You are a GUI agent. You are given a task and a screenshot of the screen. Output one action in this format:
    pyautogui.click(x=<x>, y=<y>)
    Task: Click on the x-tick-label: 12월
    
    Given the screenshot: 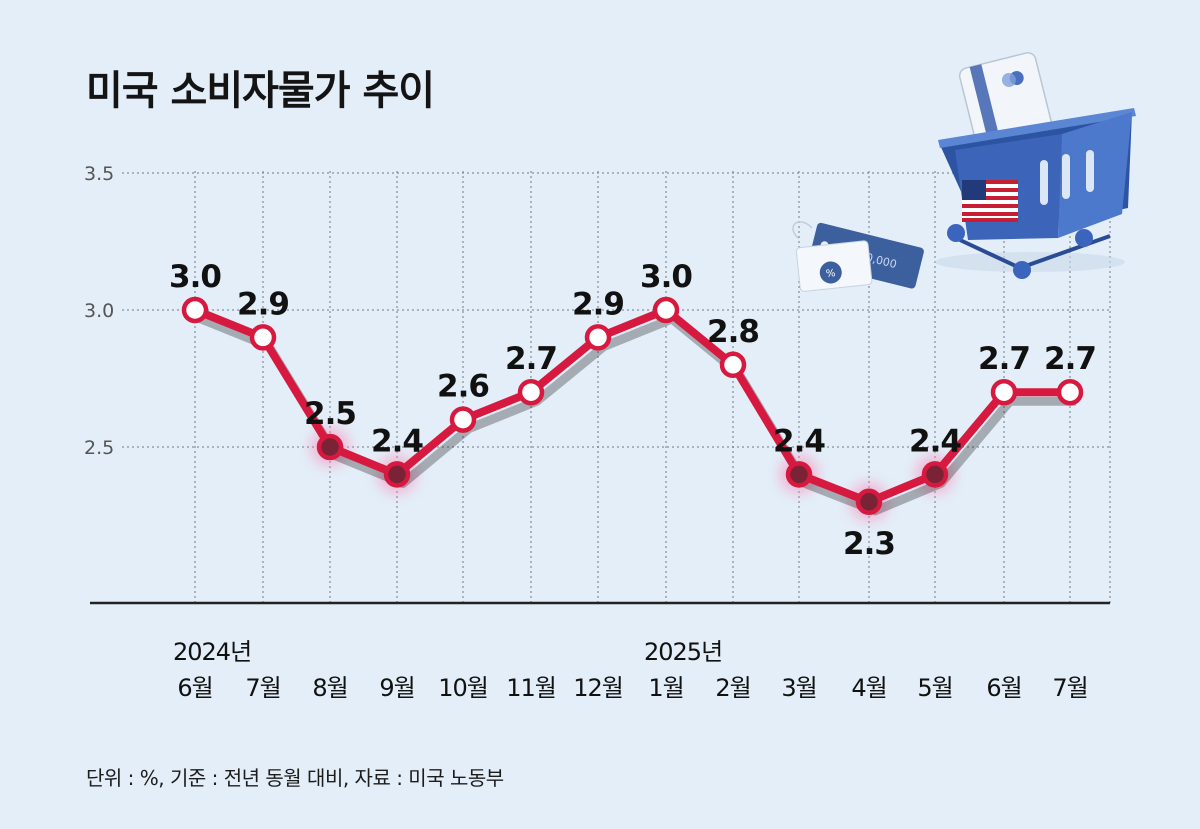 What is the action you would take?
    pyautogui.click(x=598, y=688)
    